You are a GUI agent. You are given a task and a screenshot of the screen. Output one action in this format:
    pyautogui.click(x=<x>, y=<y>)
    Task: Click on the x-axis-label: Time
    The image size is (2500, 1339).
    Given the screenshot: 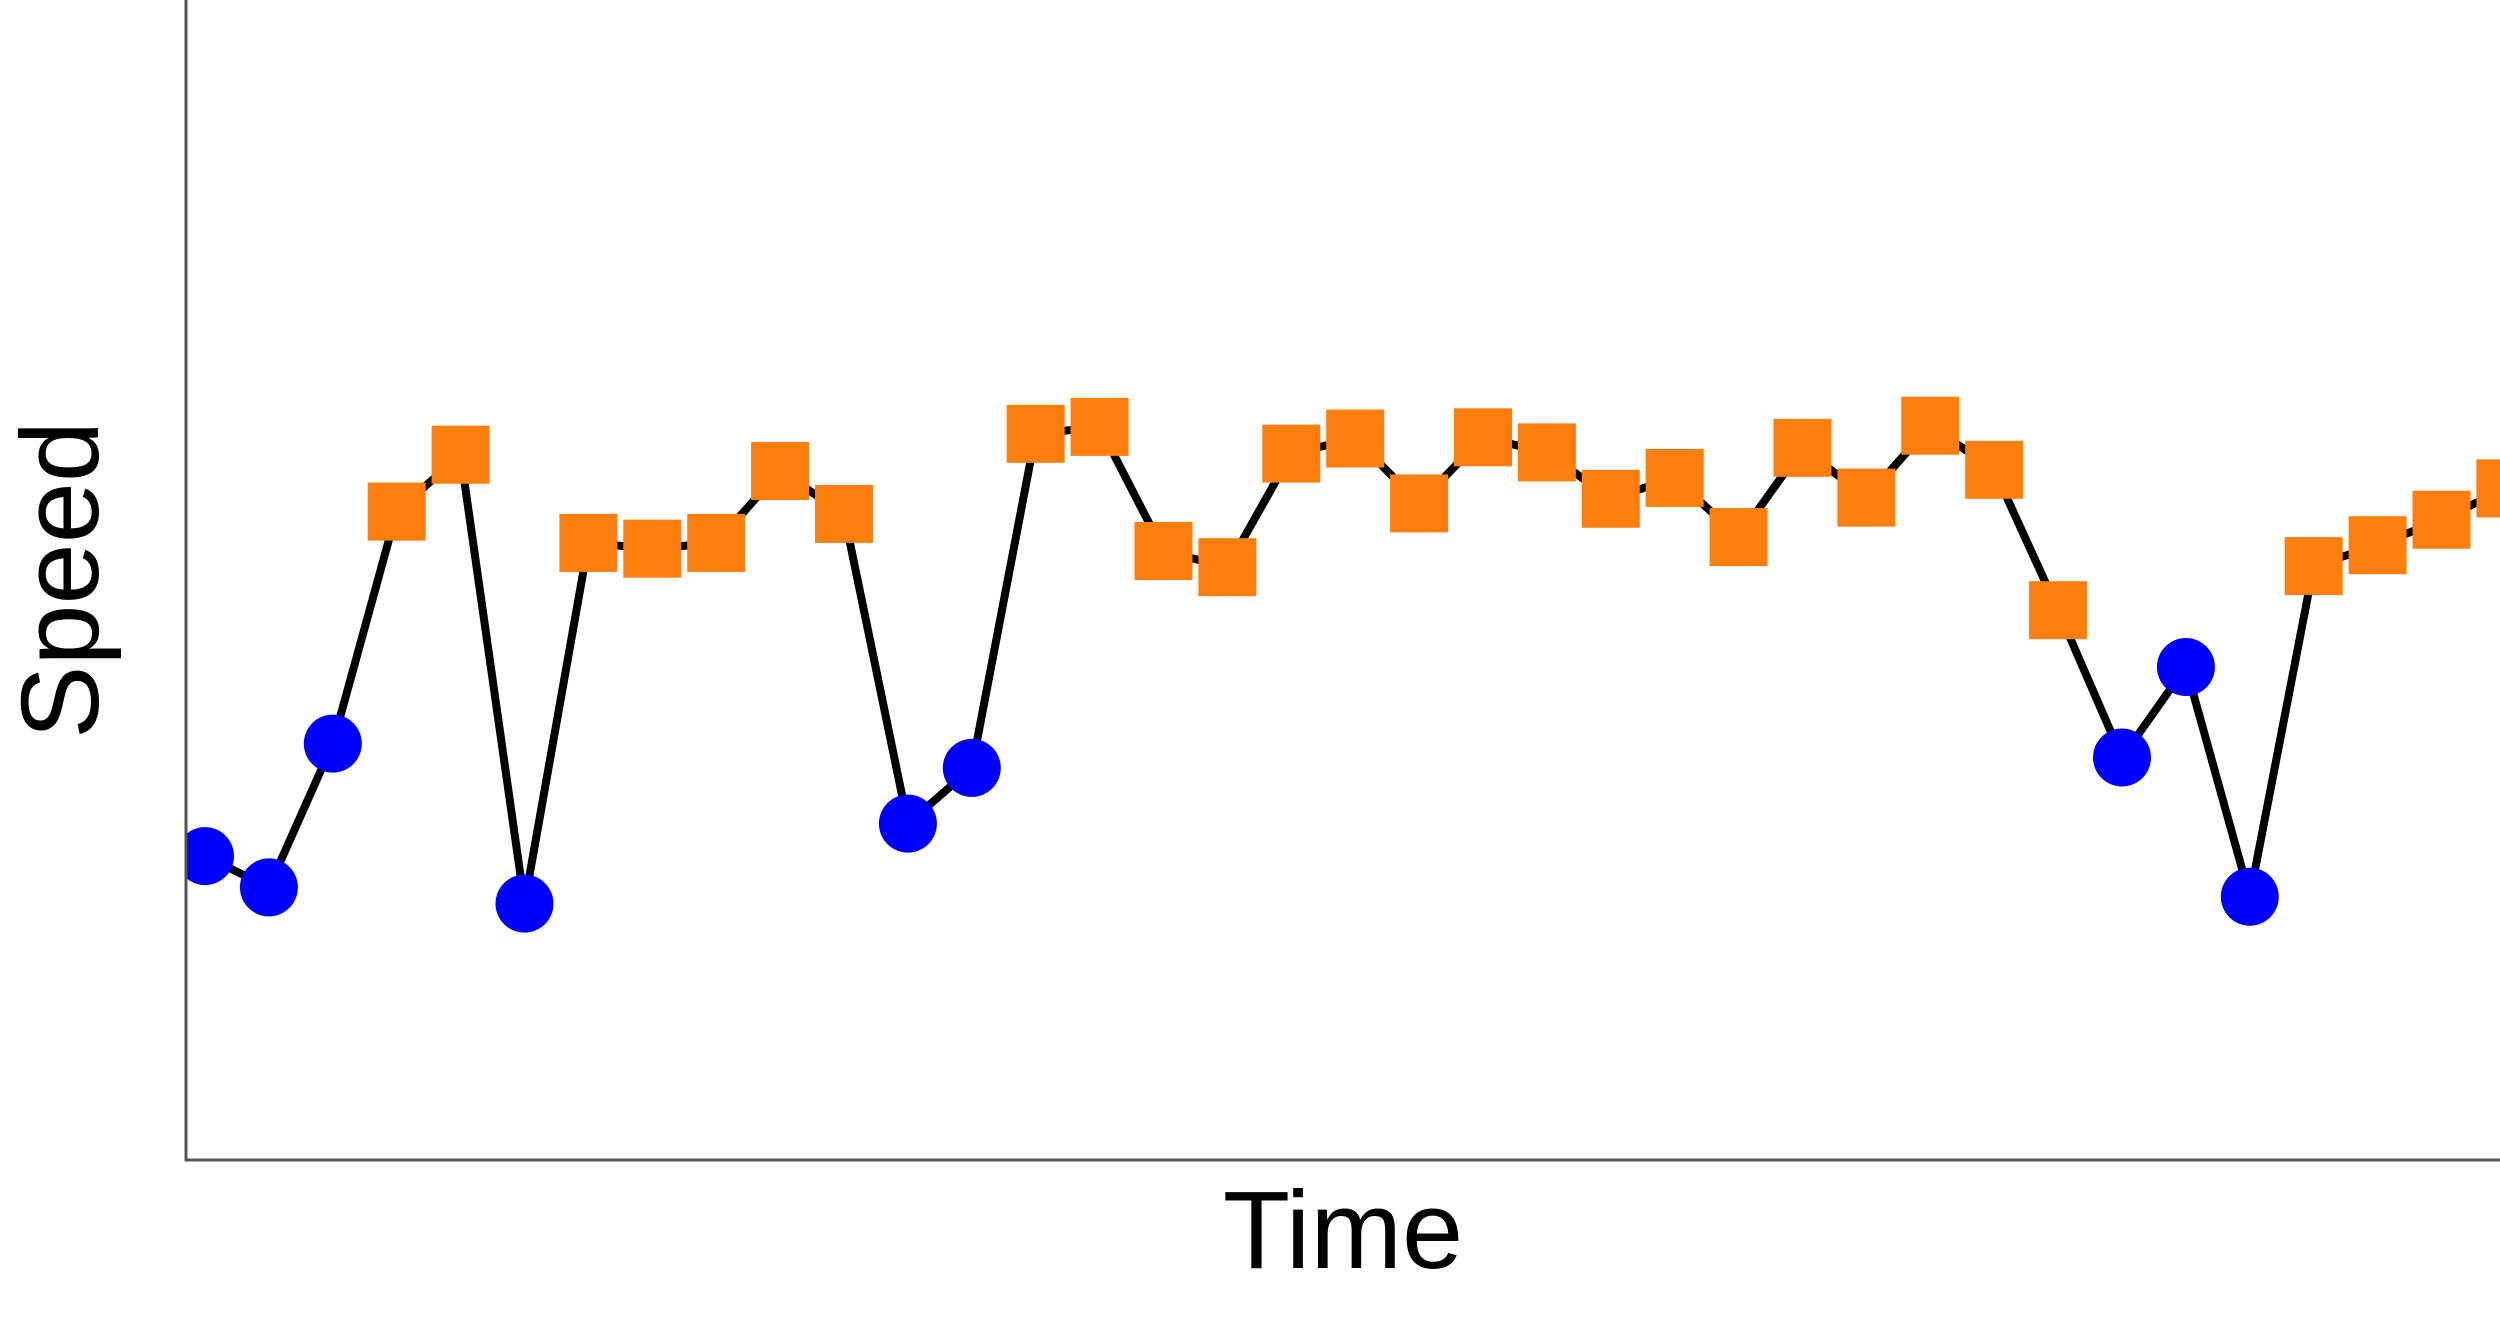 What is the action you would take?
    pyautogui.click(x=1343, y=1230)
    